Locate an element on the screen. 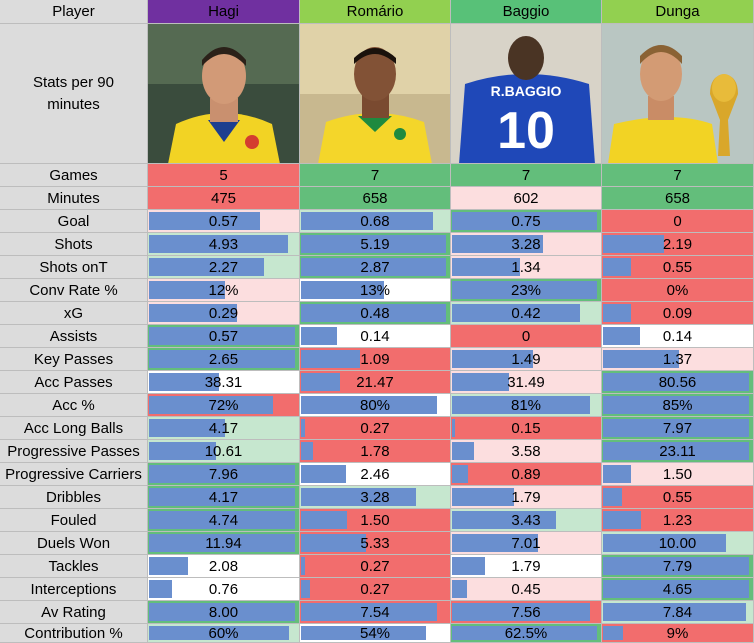 The width and height of the screenshot is (754, 643). stat-cell: 7.84 is located at coordinates (678, 612).